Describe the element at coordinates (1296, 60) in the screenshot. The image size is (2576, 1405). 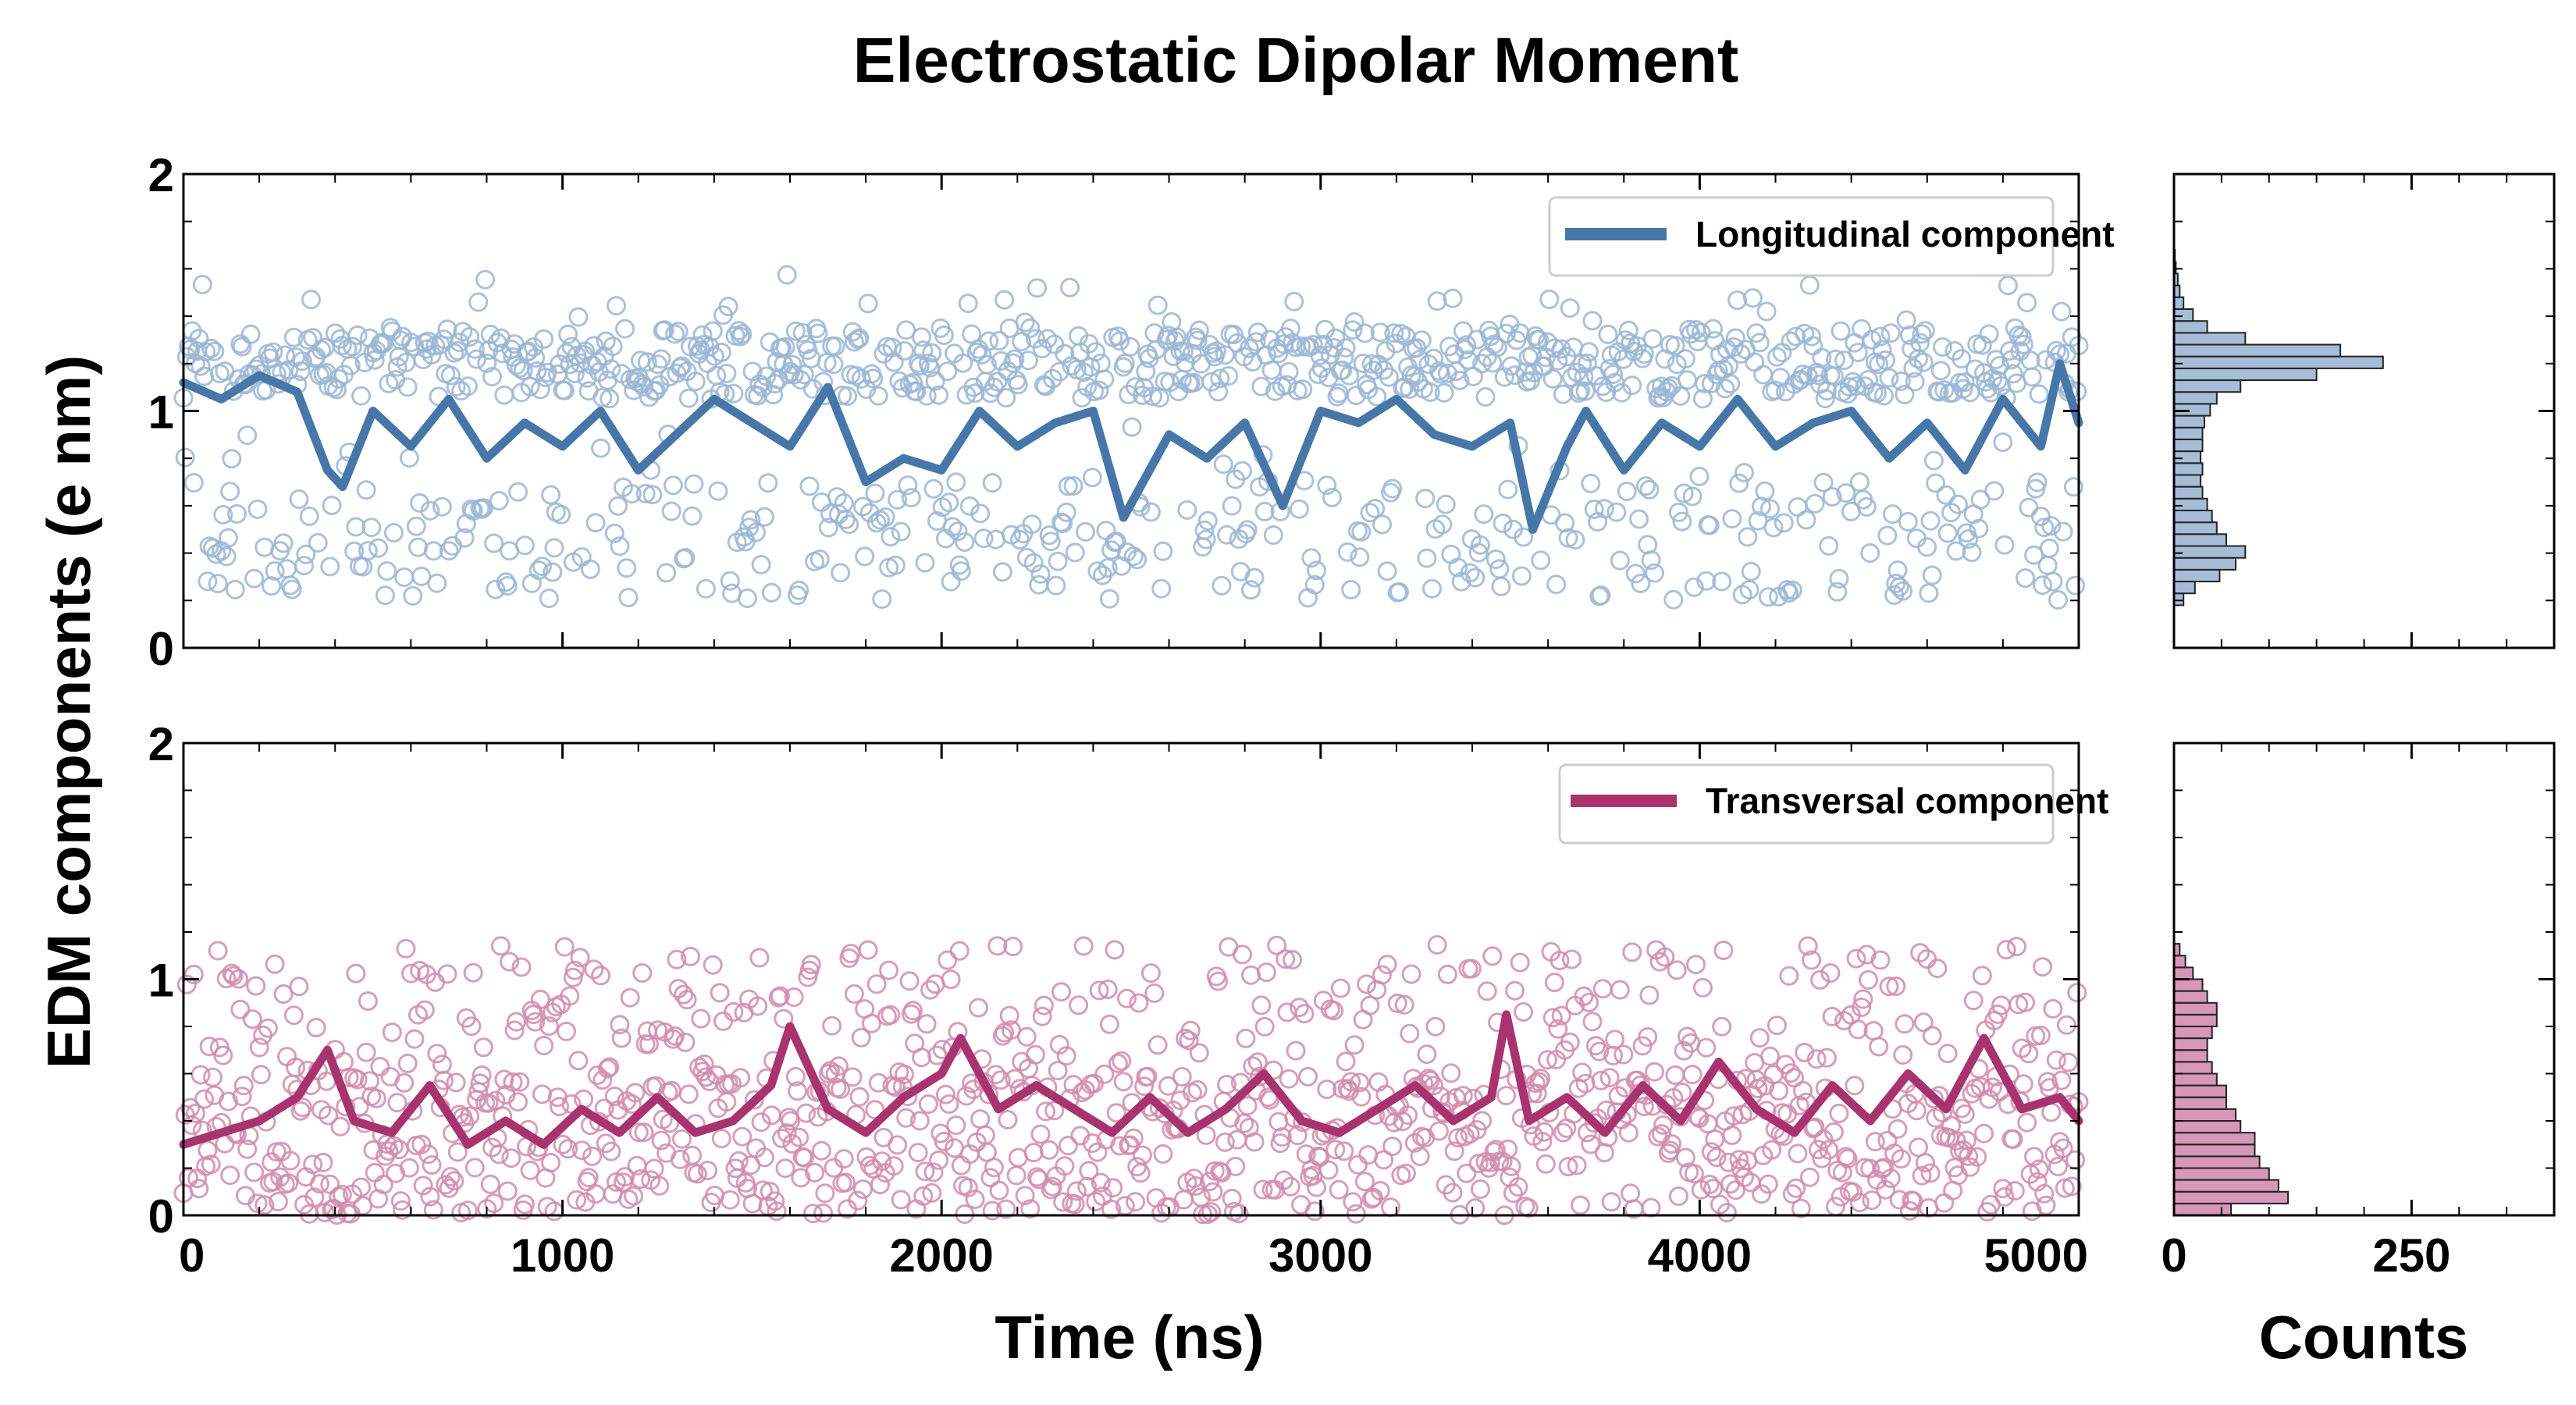
I see `chart-title: Electrostatic Dipolar Moment` at that location.